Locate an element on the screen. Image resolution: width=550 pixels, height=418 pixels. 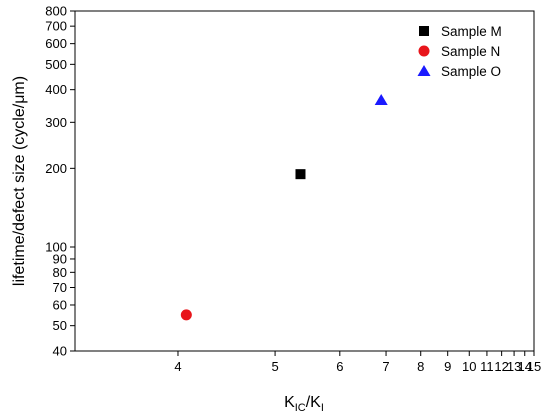
x-axis-label: KIC/KI is located at coordinates (304, 404).